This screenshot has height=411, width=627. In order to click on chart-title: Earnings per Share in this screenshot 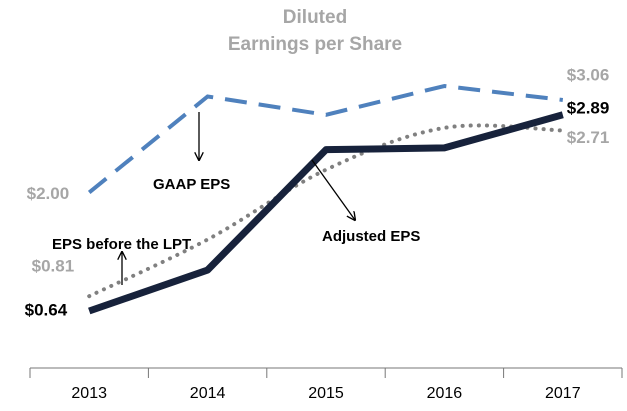, I will do `click(315, 44)`.